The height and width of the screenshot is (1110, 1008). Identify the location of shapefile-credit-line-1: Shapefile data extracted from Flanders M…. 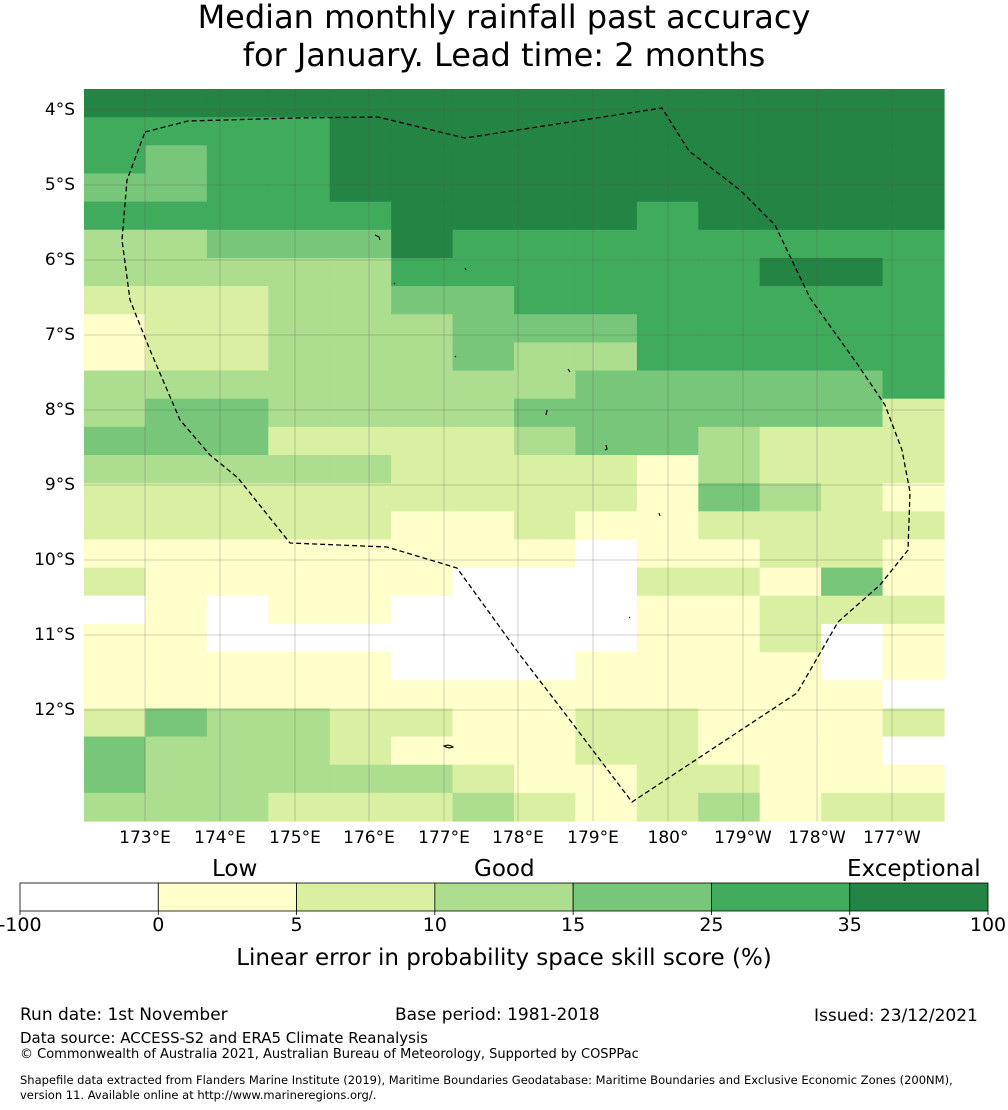
(486, 1080).